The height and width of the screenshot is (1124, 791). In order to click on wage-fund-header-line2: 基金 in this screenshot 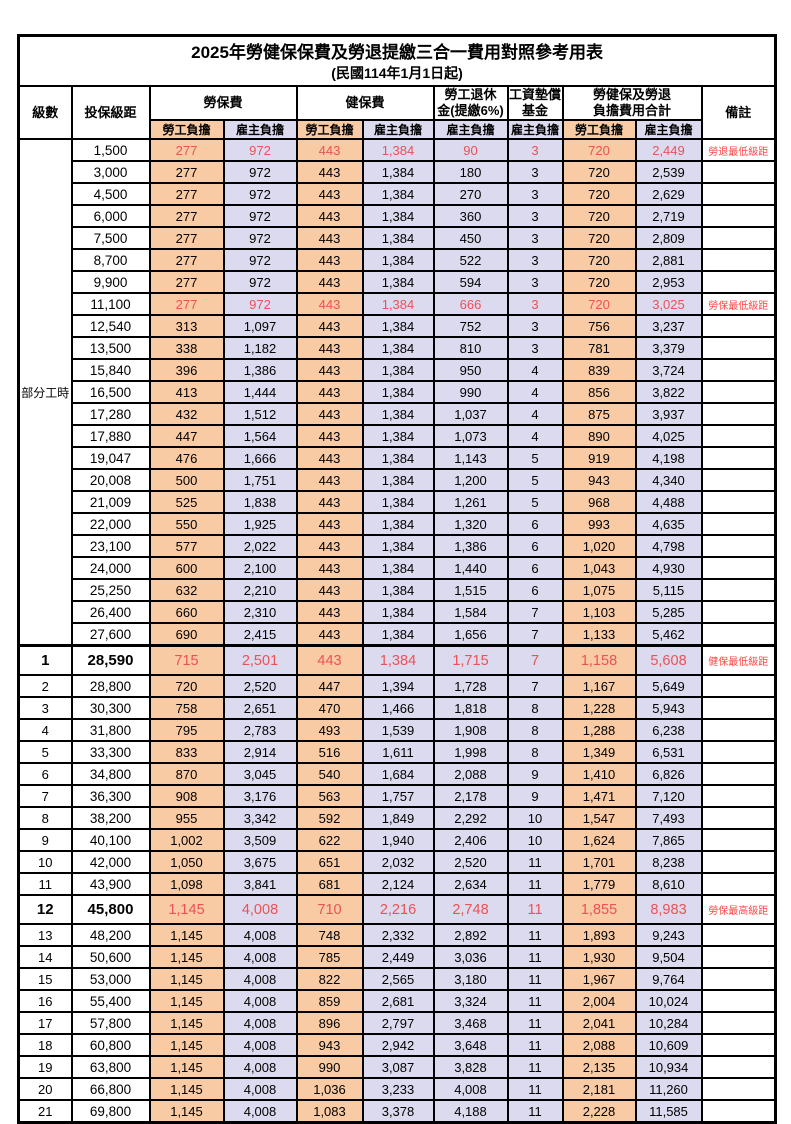, I will do `click(534, 110)`.